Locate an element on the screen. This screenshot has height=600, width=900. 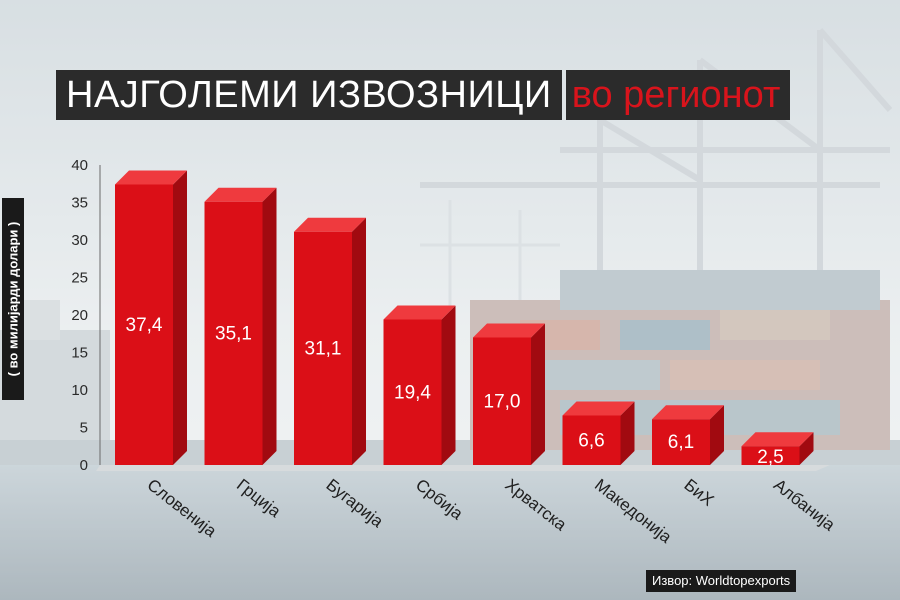
title-banner: НАЈГОЛЕМИ ИЗВОЗНИЦИ во регионот is located at coordinates (423, 95).